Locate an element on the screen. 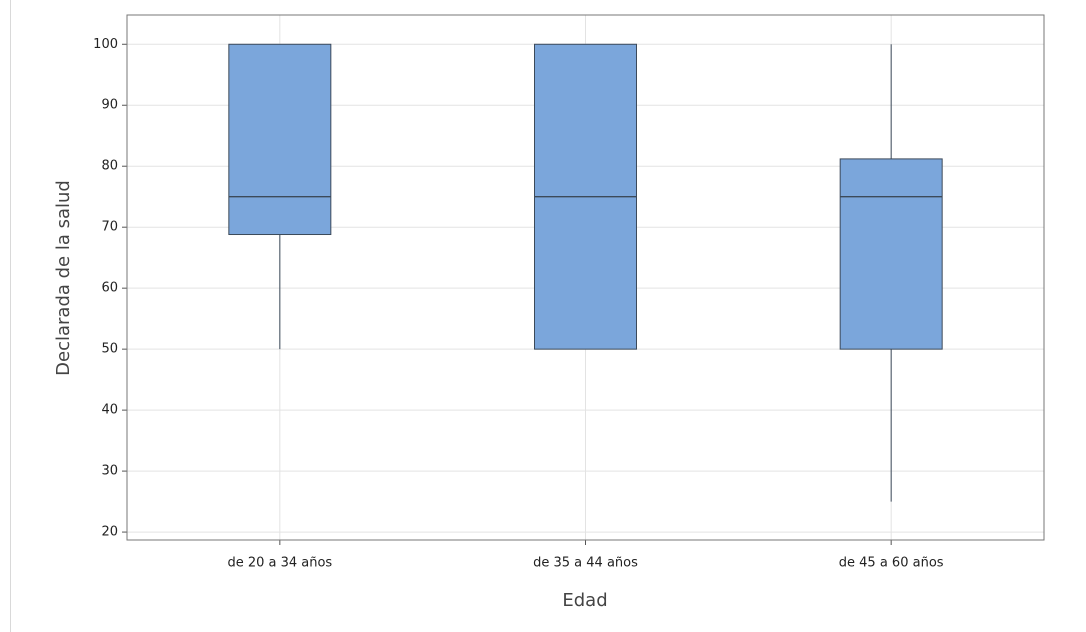 The image size is (1086, 632). x-tick-label: de 45 a 60 años is located at coordinates (891, 563).